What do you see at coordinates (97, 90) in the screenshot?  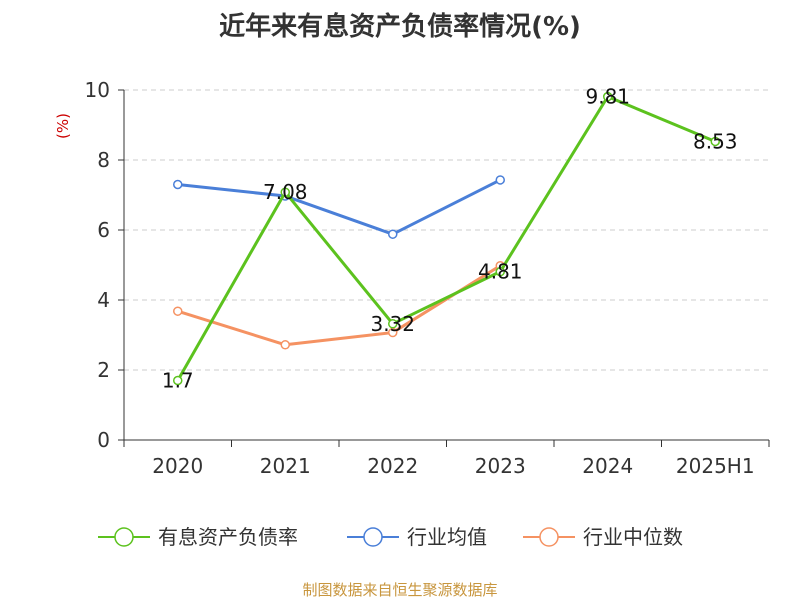 I see `y-tick-label: 10` at bounding box center [97, 90].